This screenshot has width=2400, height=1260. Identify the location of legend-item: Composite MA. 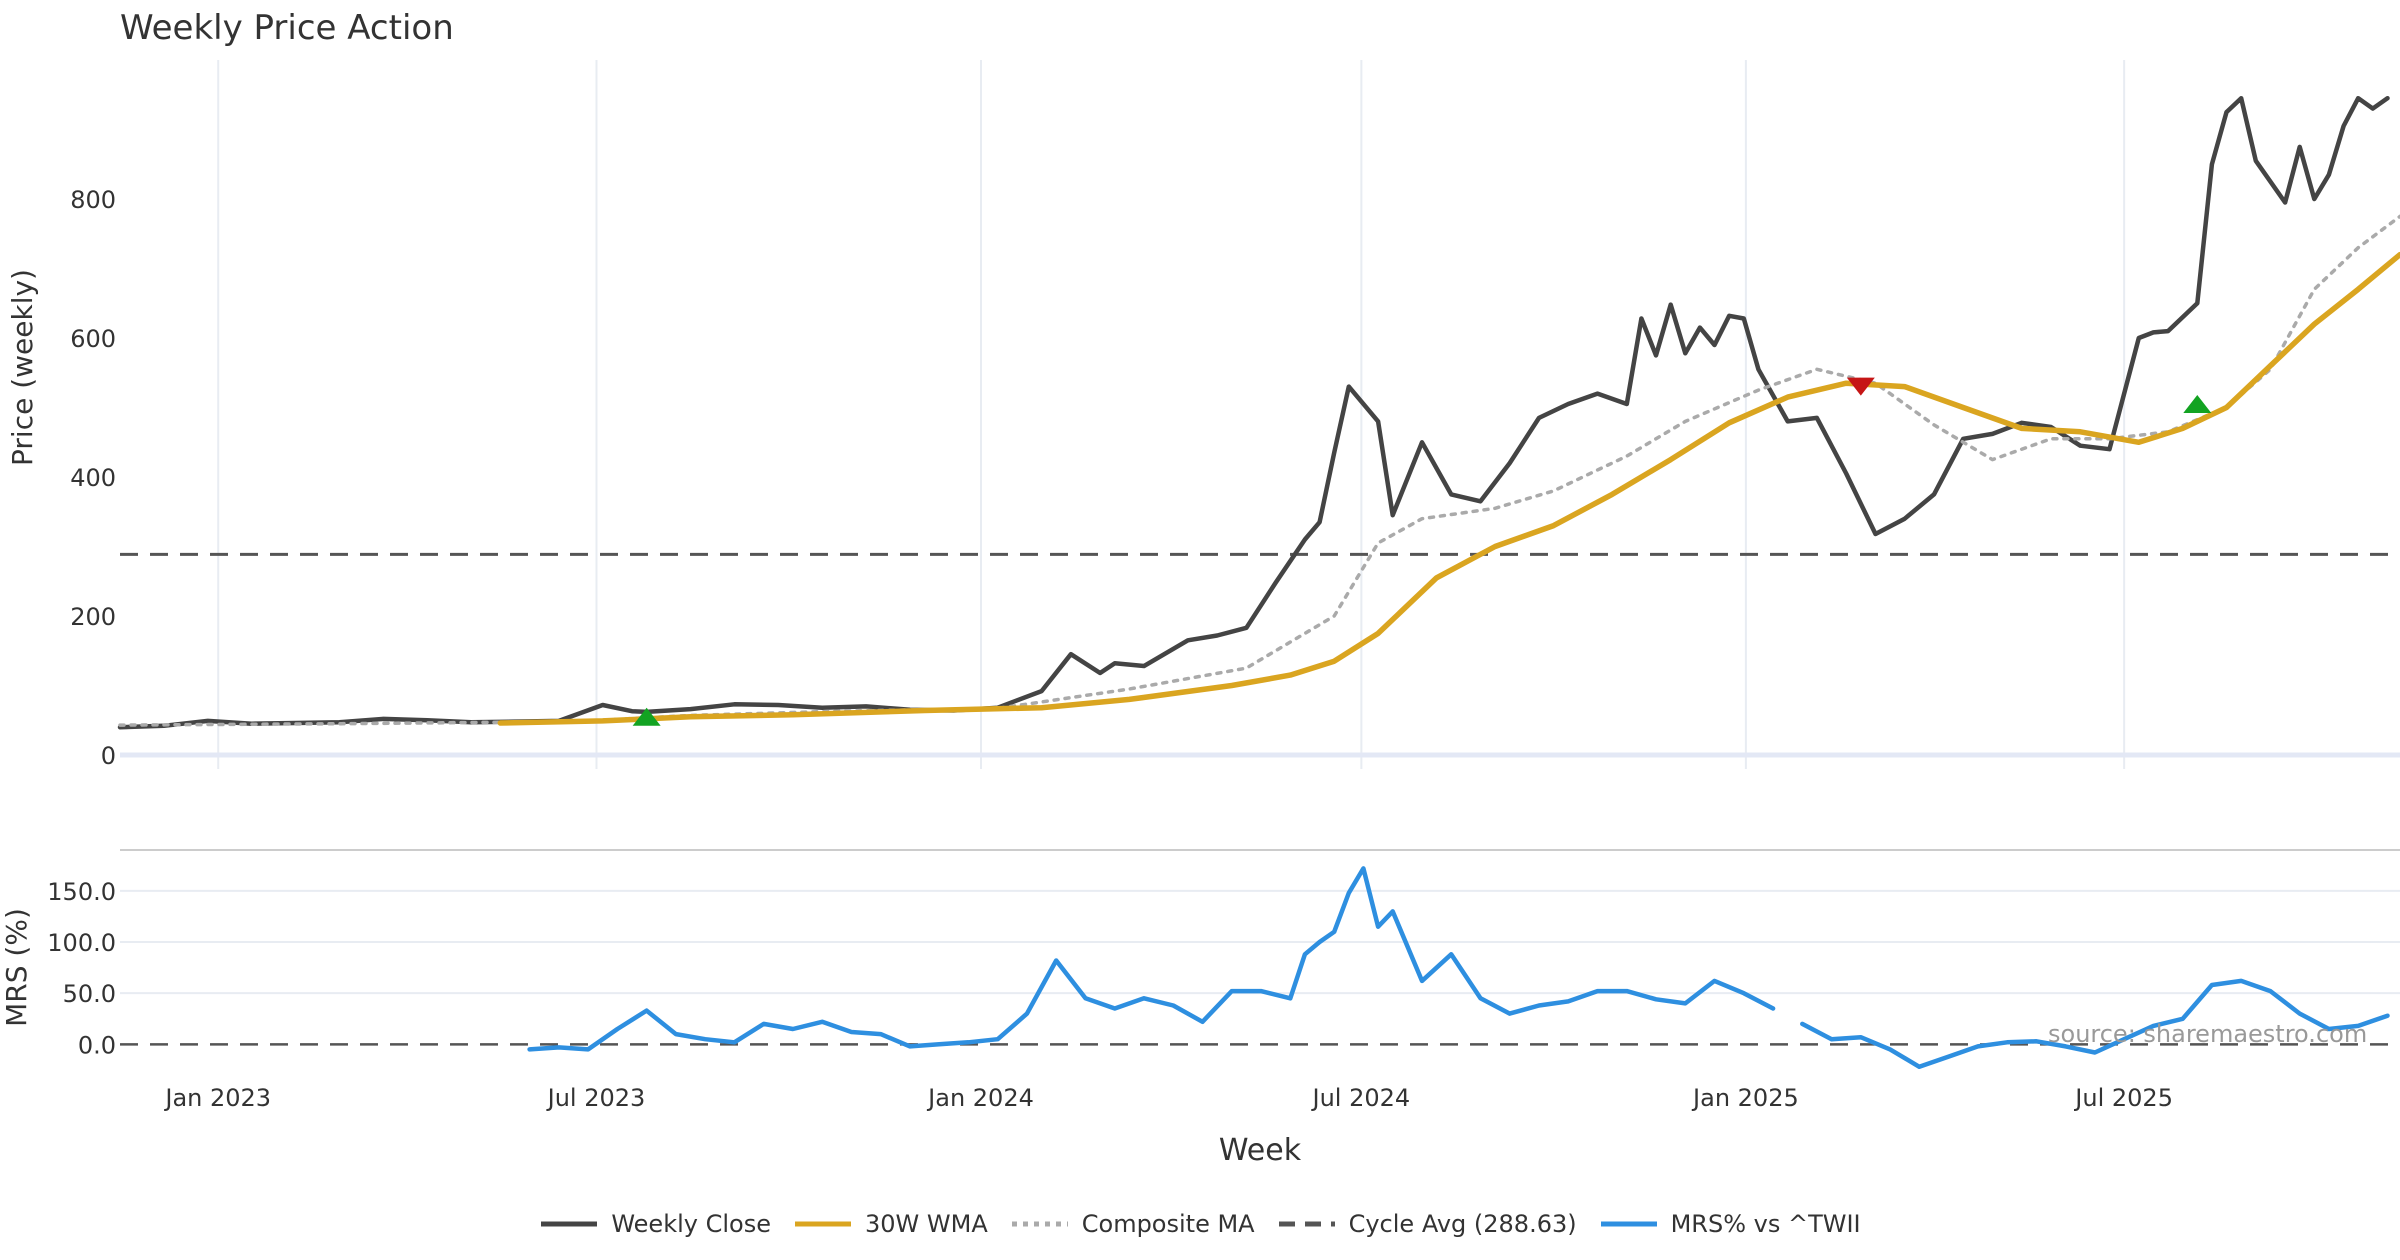
(1132, 1224).